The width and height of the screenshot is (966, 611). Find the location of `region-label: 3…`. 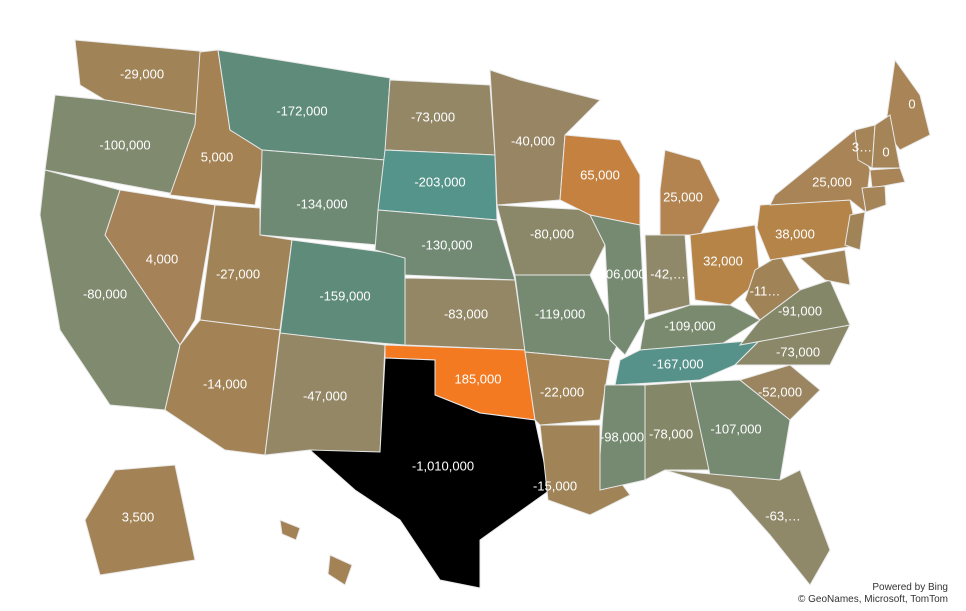

region-label: 3… is located at coordinates (862, 146).